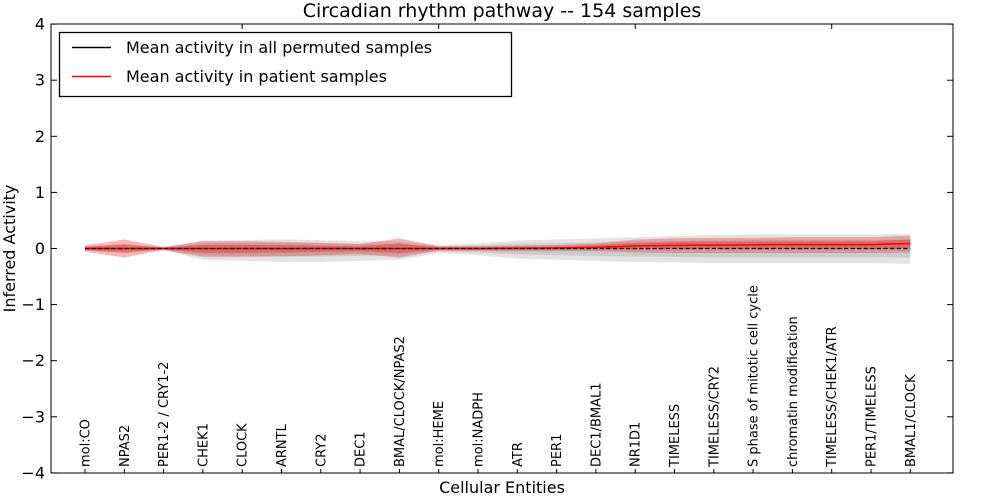 The image size is (1000, 500). Describe the element at coordinates (33, 416) in the screenshot. I see `y-tick-label: −3` at that location.